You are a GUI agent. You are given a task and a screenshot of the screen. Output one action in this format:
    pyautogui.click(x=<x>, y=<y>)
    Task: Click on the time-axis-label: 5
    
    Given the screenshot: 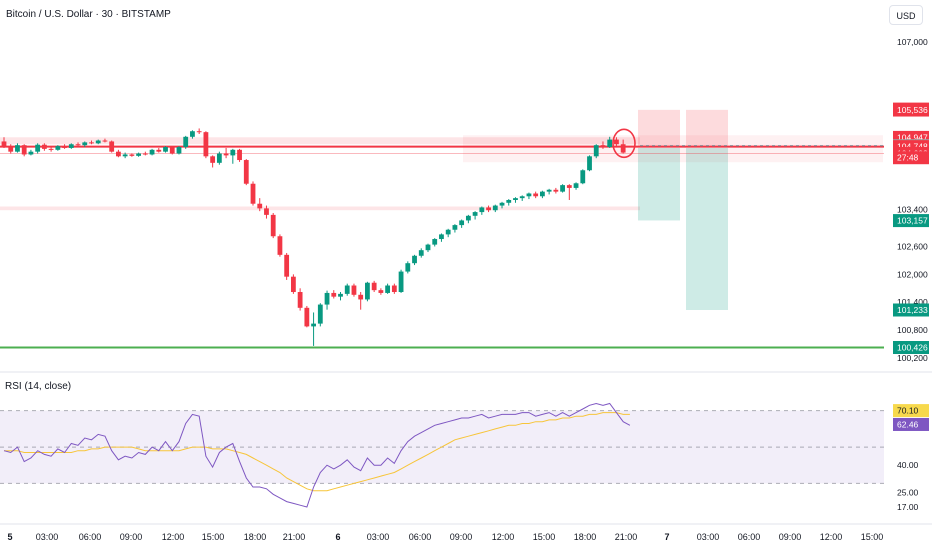 What is the action you would take?
    pyautogui.click(x=9, y=537)
    